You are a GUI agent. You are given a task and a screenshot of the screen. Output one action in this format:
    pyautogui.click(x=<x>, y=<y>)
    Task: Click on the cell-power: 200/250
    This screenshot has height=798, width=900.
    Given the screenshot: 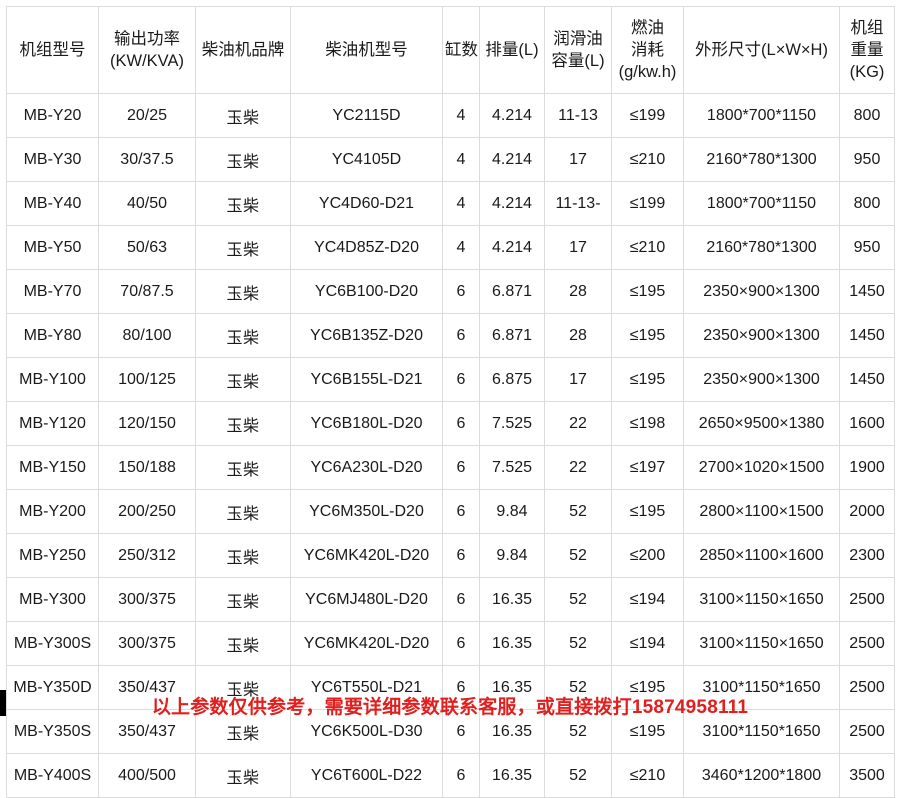 What is the action you would take?
    pyautogui.click(x=147, y=511)
    